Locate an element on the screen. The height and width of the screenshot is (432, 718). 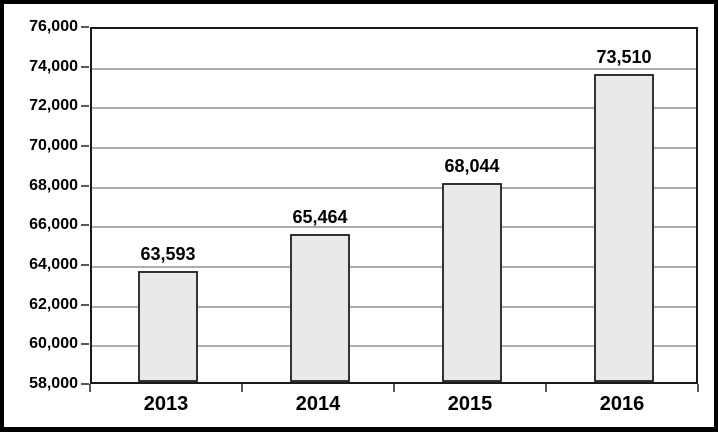
gridline-70,000 is located at coordinates (394, 148).